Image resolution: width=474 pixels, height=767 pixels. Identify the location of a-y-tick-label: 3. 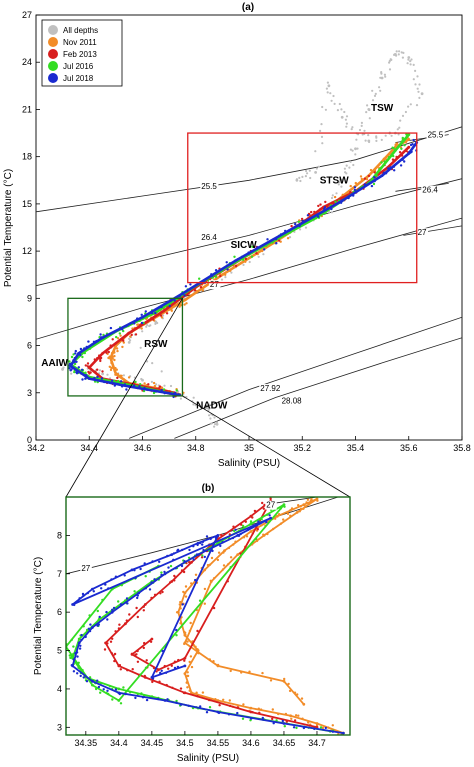
(29, 393).